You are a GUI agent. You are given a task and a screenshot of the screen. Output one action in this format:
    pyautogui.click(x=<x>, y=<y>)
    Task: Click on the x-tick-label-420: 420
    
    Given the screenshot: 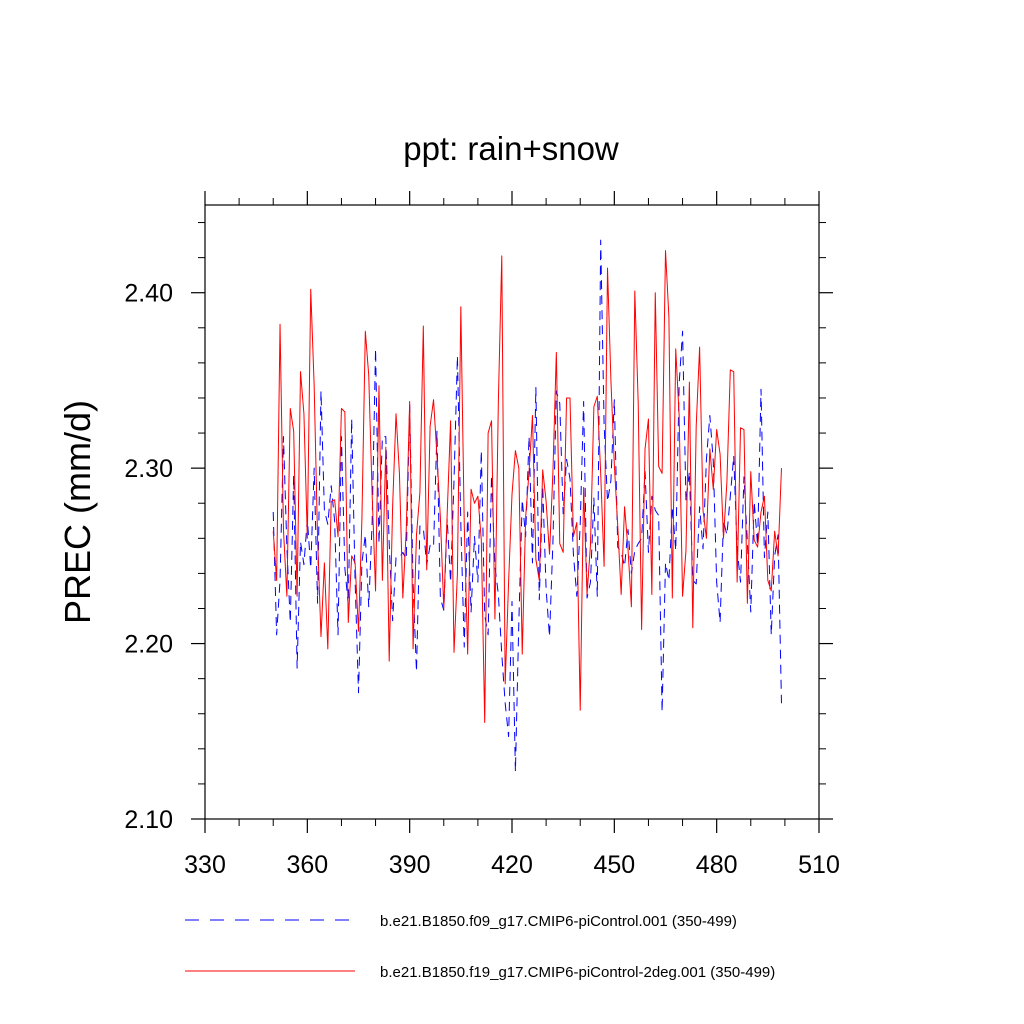 What is the action you would take?
    pyautogui.click(x=512, y=865)
    